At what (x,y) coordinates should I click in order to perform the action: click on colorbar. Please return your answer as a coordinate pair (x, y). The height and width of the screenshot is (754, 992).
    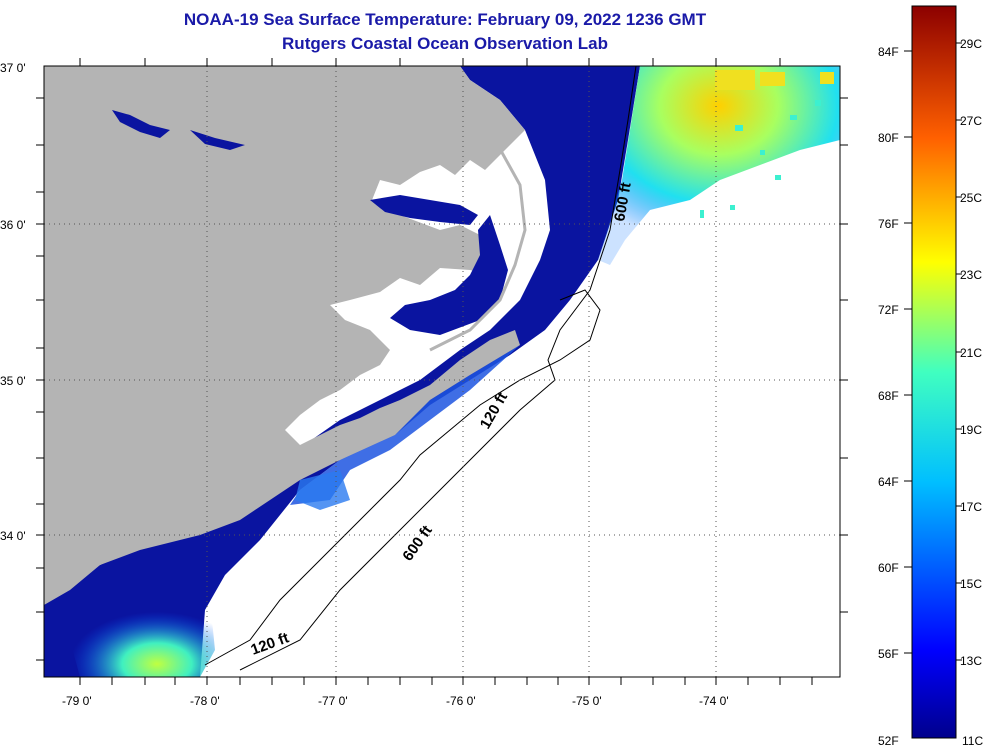
    Looking at the image, I should click on (934, 372).